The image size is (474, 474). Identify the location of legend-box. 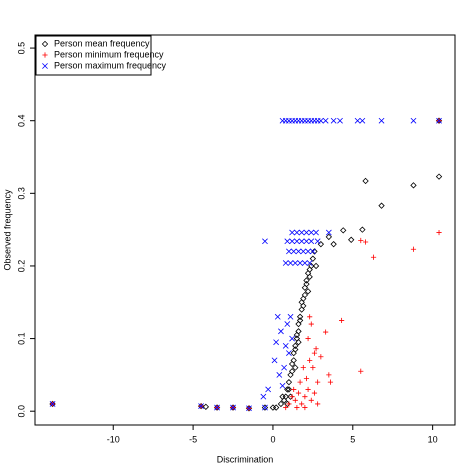
(93, 55).